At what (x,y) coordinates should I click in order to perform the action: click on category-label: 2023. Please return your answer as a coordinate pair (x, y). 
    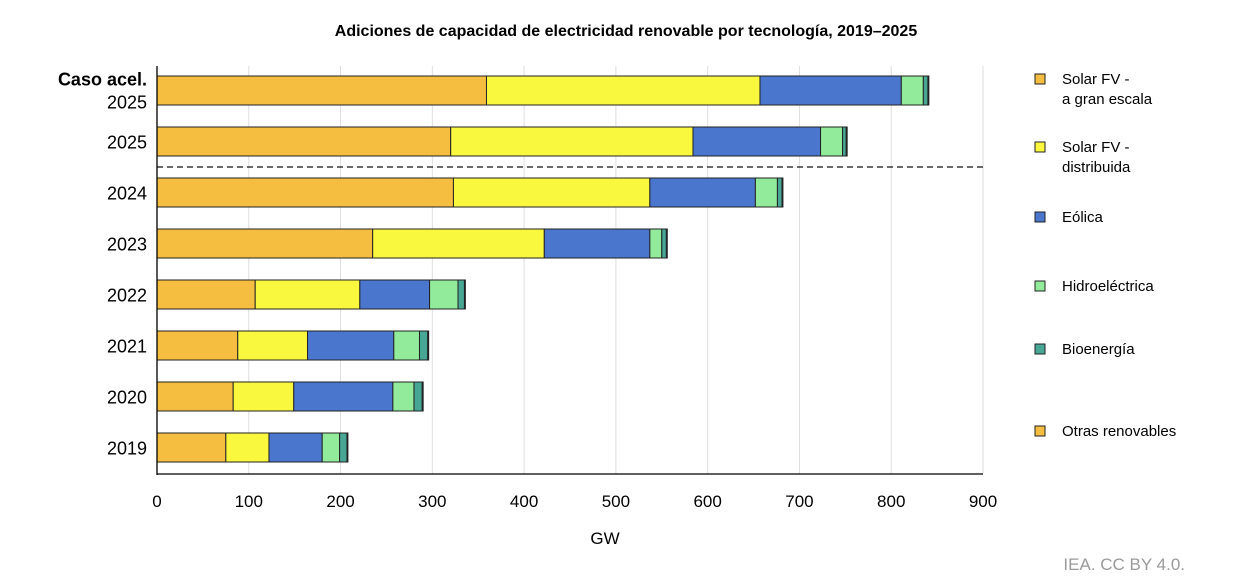
    Looking at the image, I should click on (127, 245).